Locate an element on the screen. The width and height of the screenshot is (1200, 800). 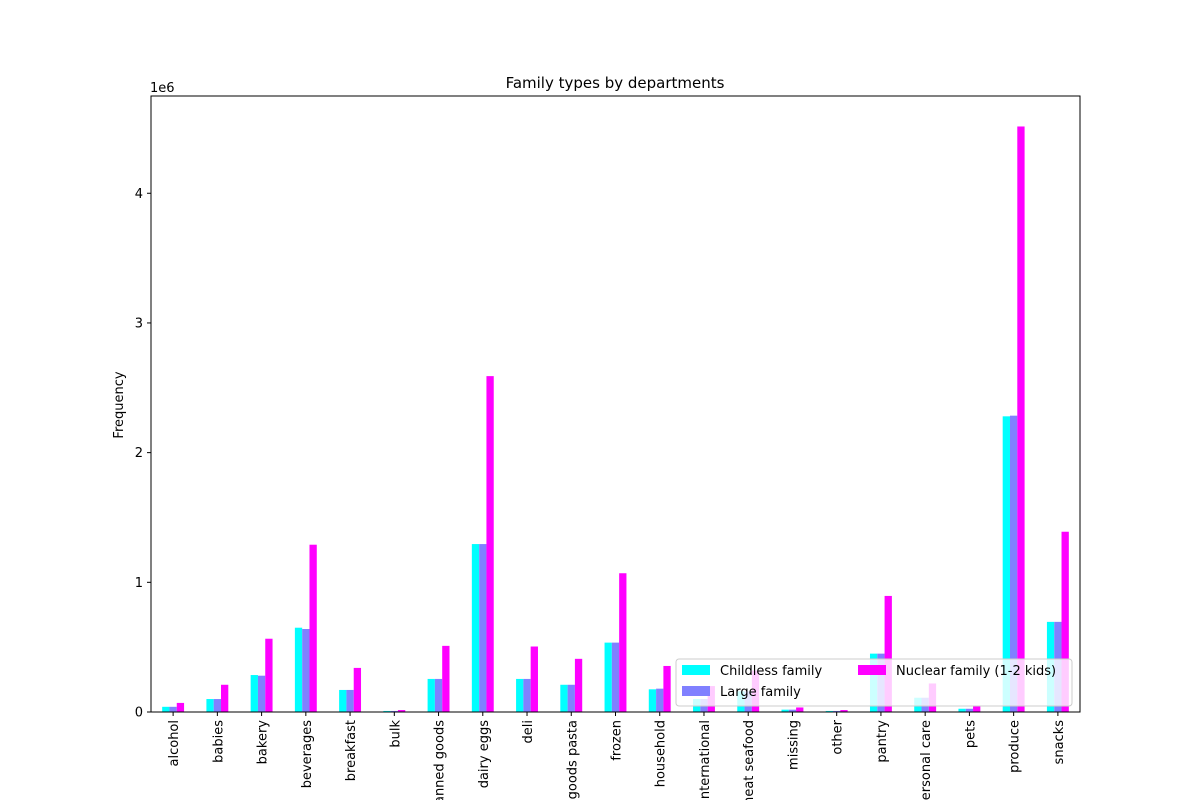
x-tick-label: produce is located at coordinates (1015, 746).